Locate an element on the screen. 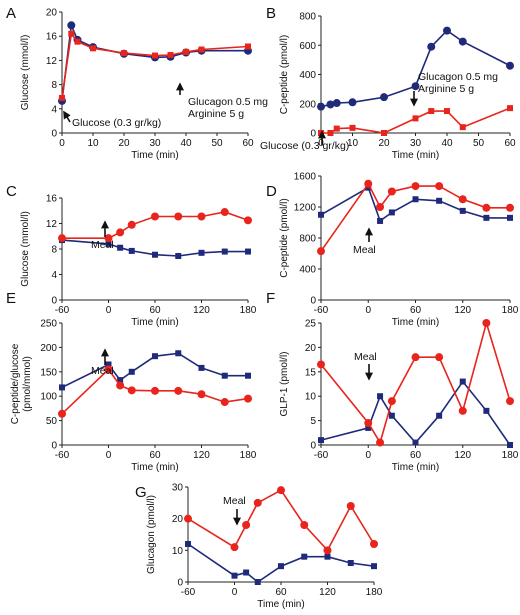 This screenshot has width=520, height=615. y-tick-label: 30 is located at coordinates (178, 488).